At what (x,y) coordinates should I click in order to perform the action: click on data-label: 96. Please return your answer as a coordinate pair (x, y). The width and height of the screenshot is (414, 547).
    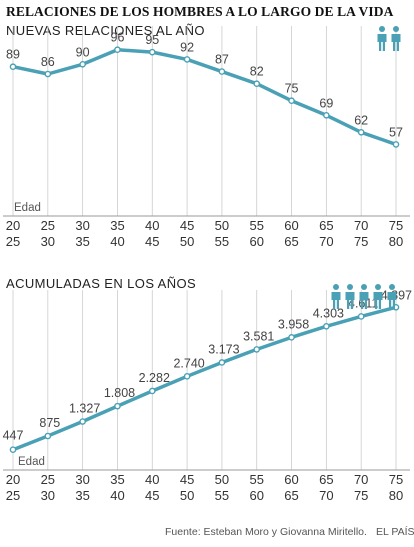
    Looking at the image, I should click on (118, 38).